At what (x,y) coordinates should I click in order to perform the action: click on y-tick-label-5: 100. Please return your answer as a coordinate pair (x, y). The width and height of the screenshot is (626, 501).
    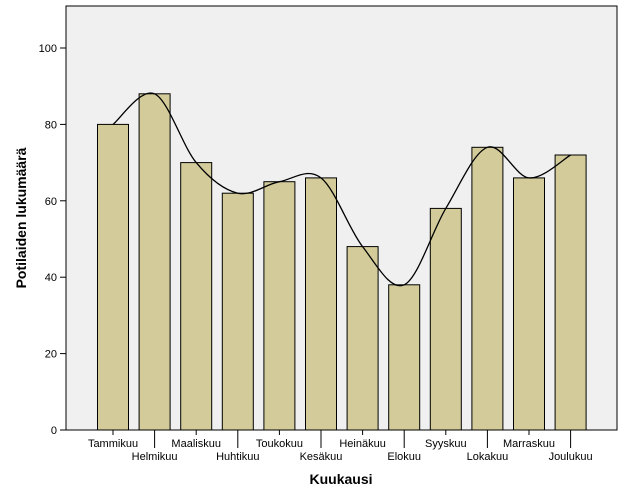
    Looking at the image, I should click on (48, 49).